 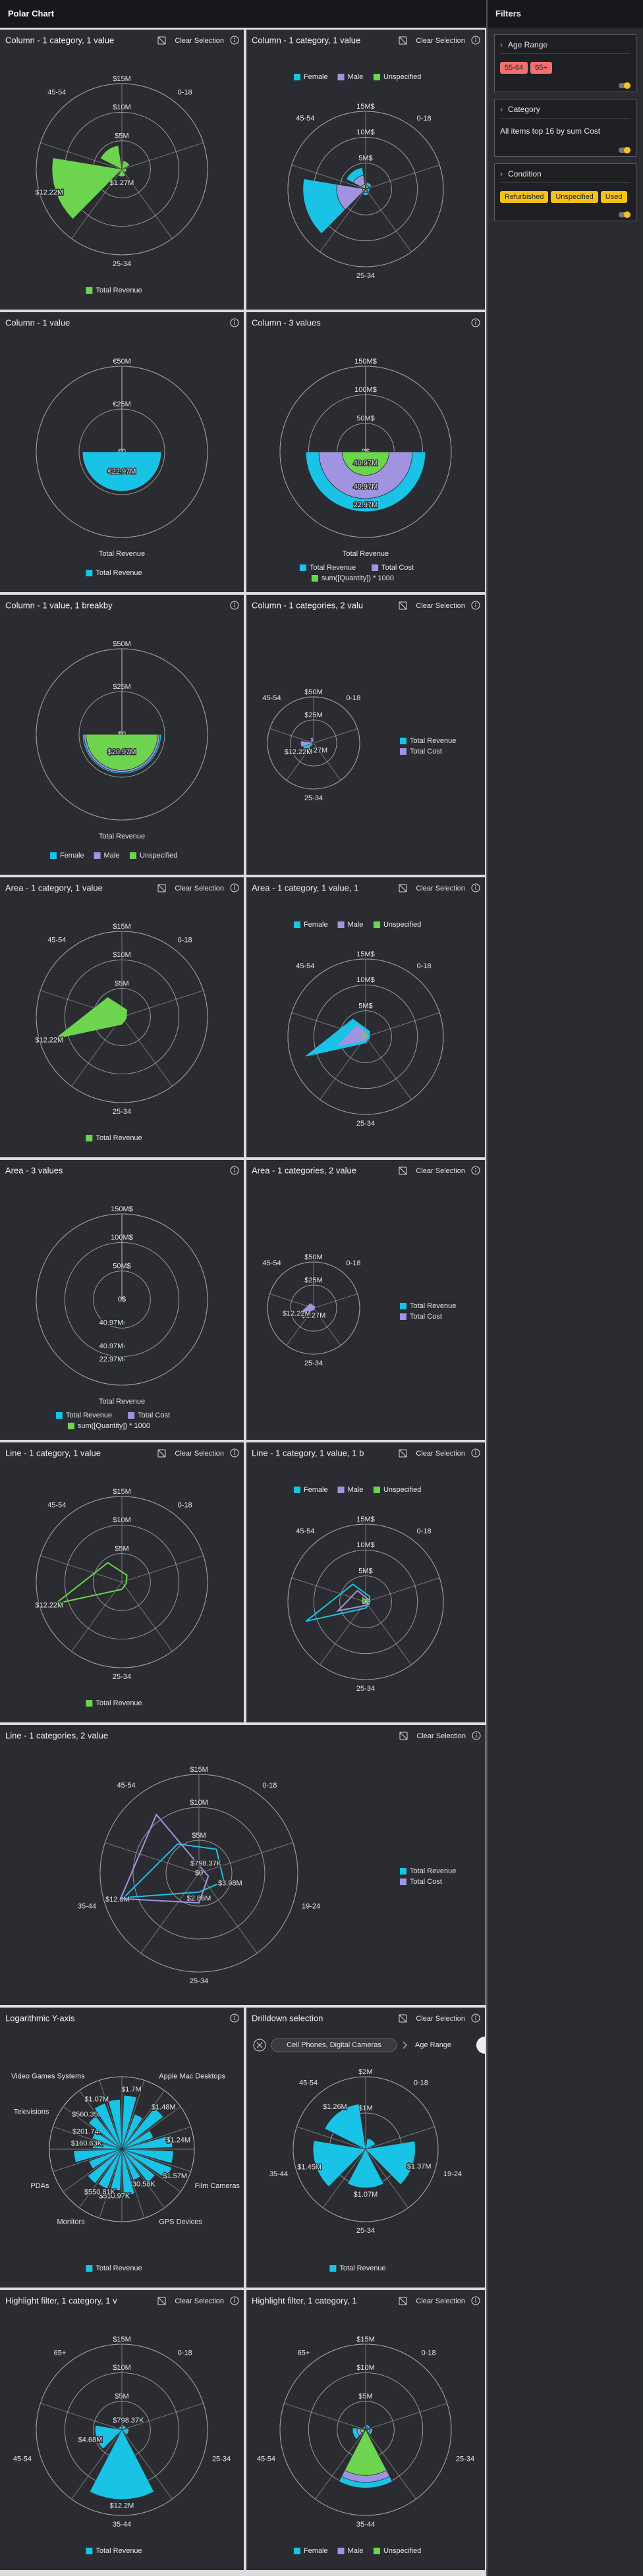 What do you see at coordinates (316, 2551) in the screenshot?
I see `legend-label: Female` at bounding box center [316, 2551].